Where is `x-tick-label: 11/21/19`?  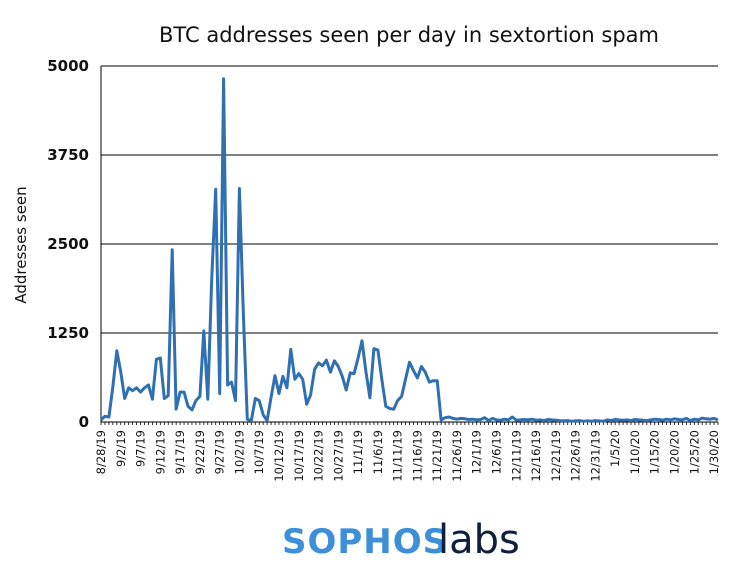
x-tick-label: 11/21/19 is located at coordinates (437, 456).